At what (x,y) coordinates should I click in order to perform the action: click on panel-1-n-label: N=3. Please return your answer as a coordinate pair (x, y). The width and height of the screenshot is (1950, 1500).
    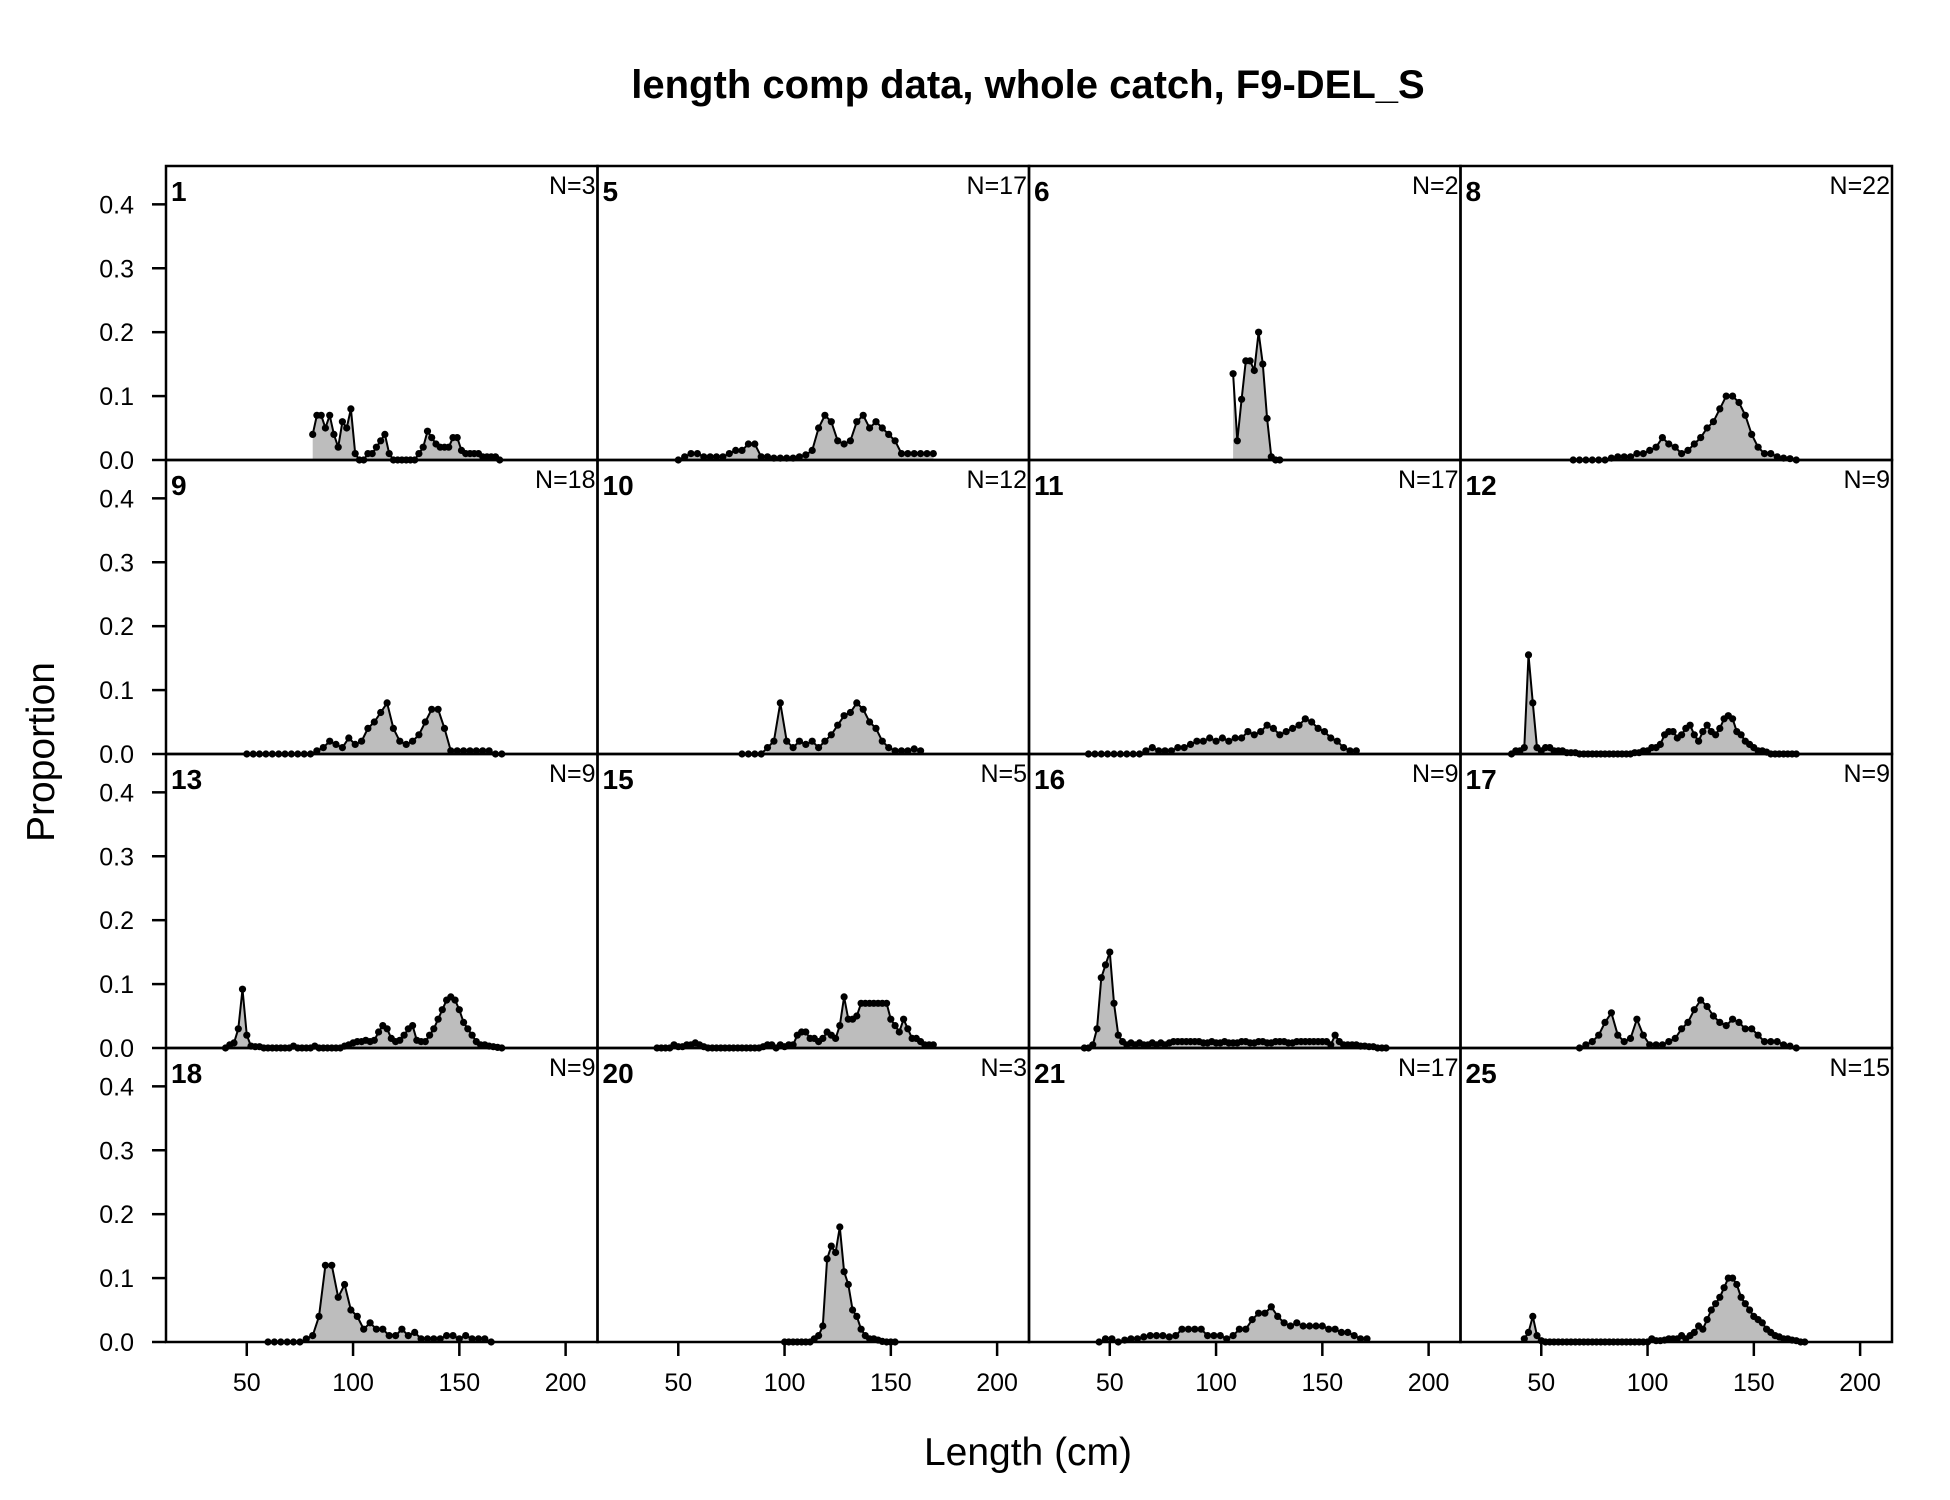
    Looking at the image, I should click on (572, 186).